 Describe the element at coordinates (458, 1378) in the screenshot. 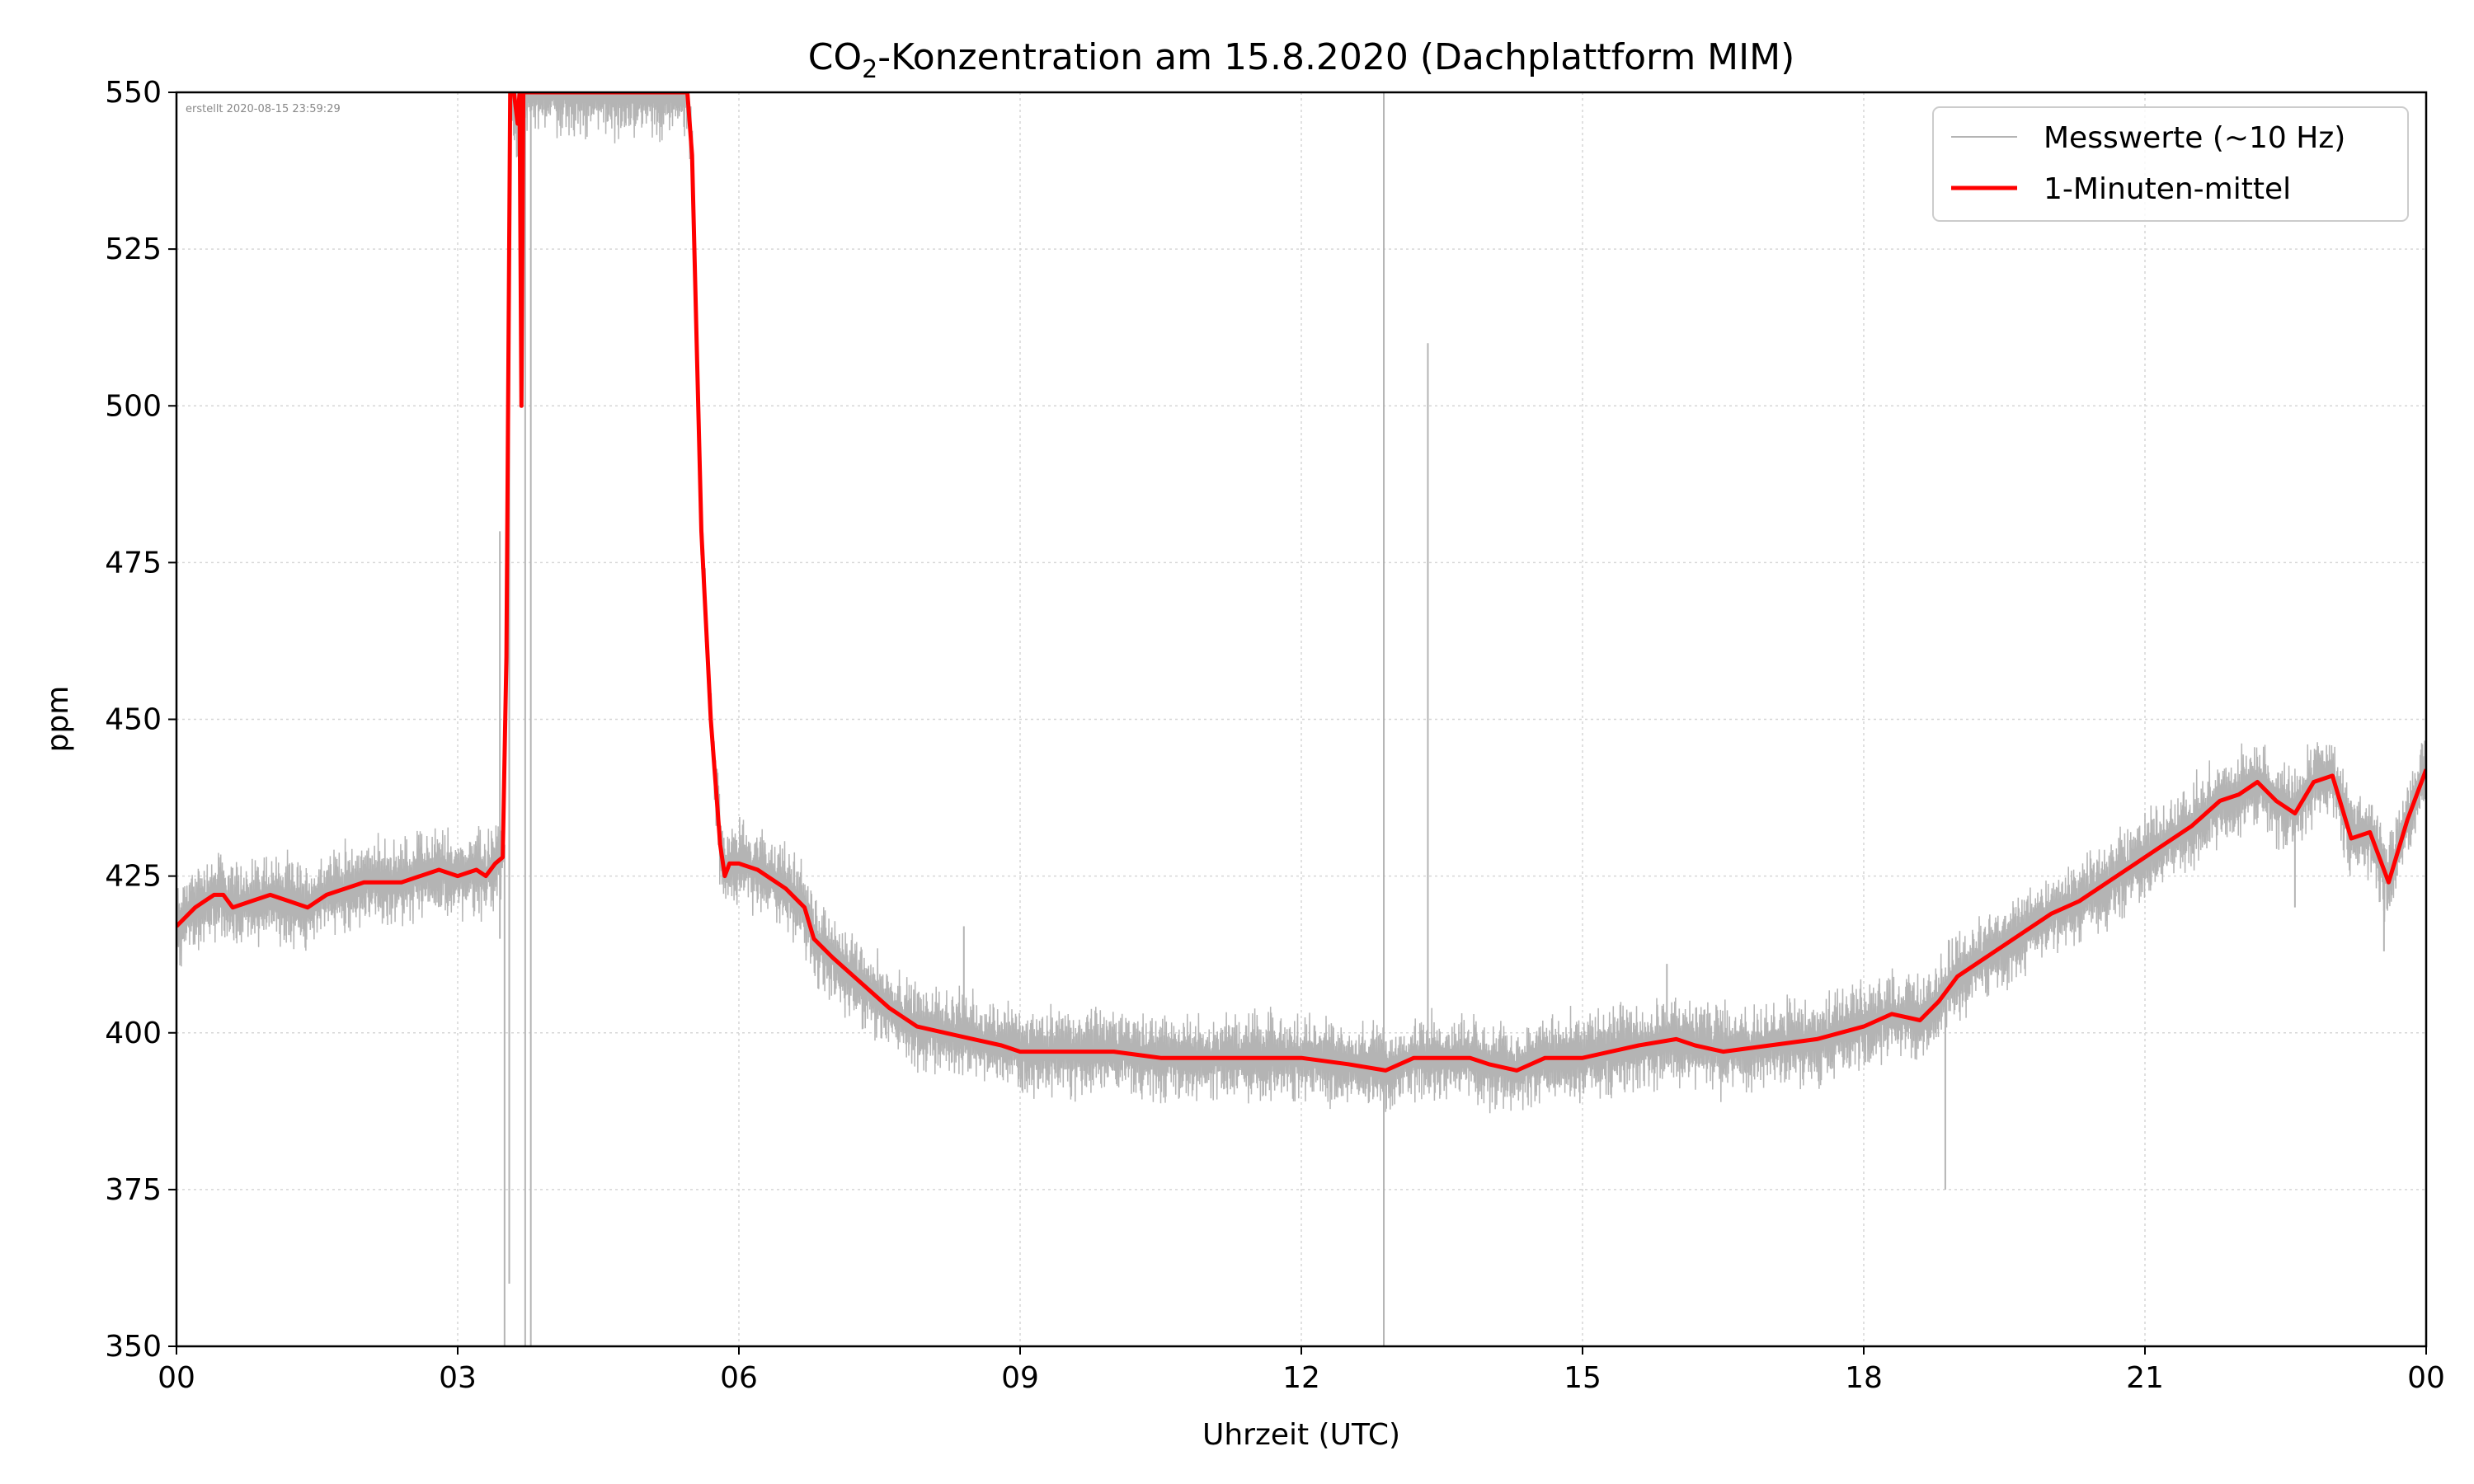

I see `x-tick-label: 03` at that location.